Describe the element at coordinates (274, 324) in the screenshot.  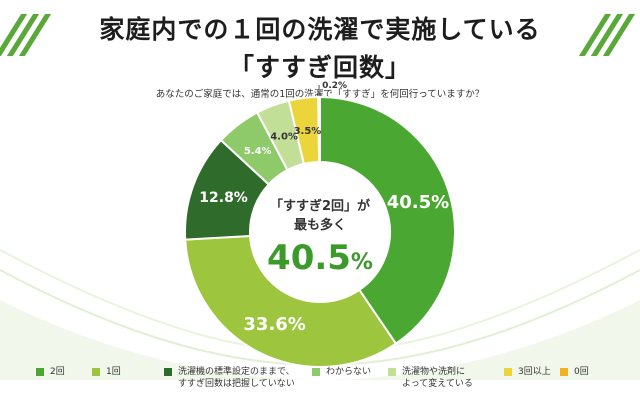
I see `slice-value-label: 33.6%` at that location.